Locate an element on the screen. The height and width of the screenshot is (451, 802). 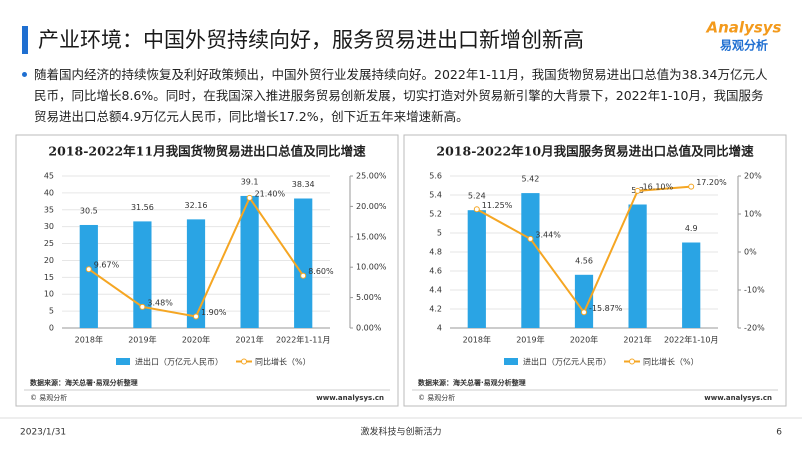
y-tick-label: 40 is located at coordinates (49, 192).